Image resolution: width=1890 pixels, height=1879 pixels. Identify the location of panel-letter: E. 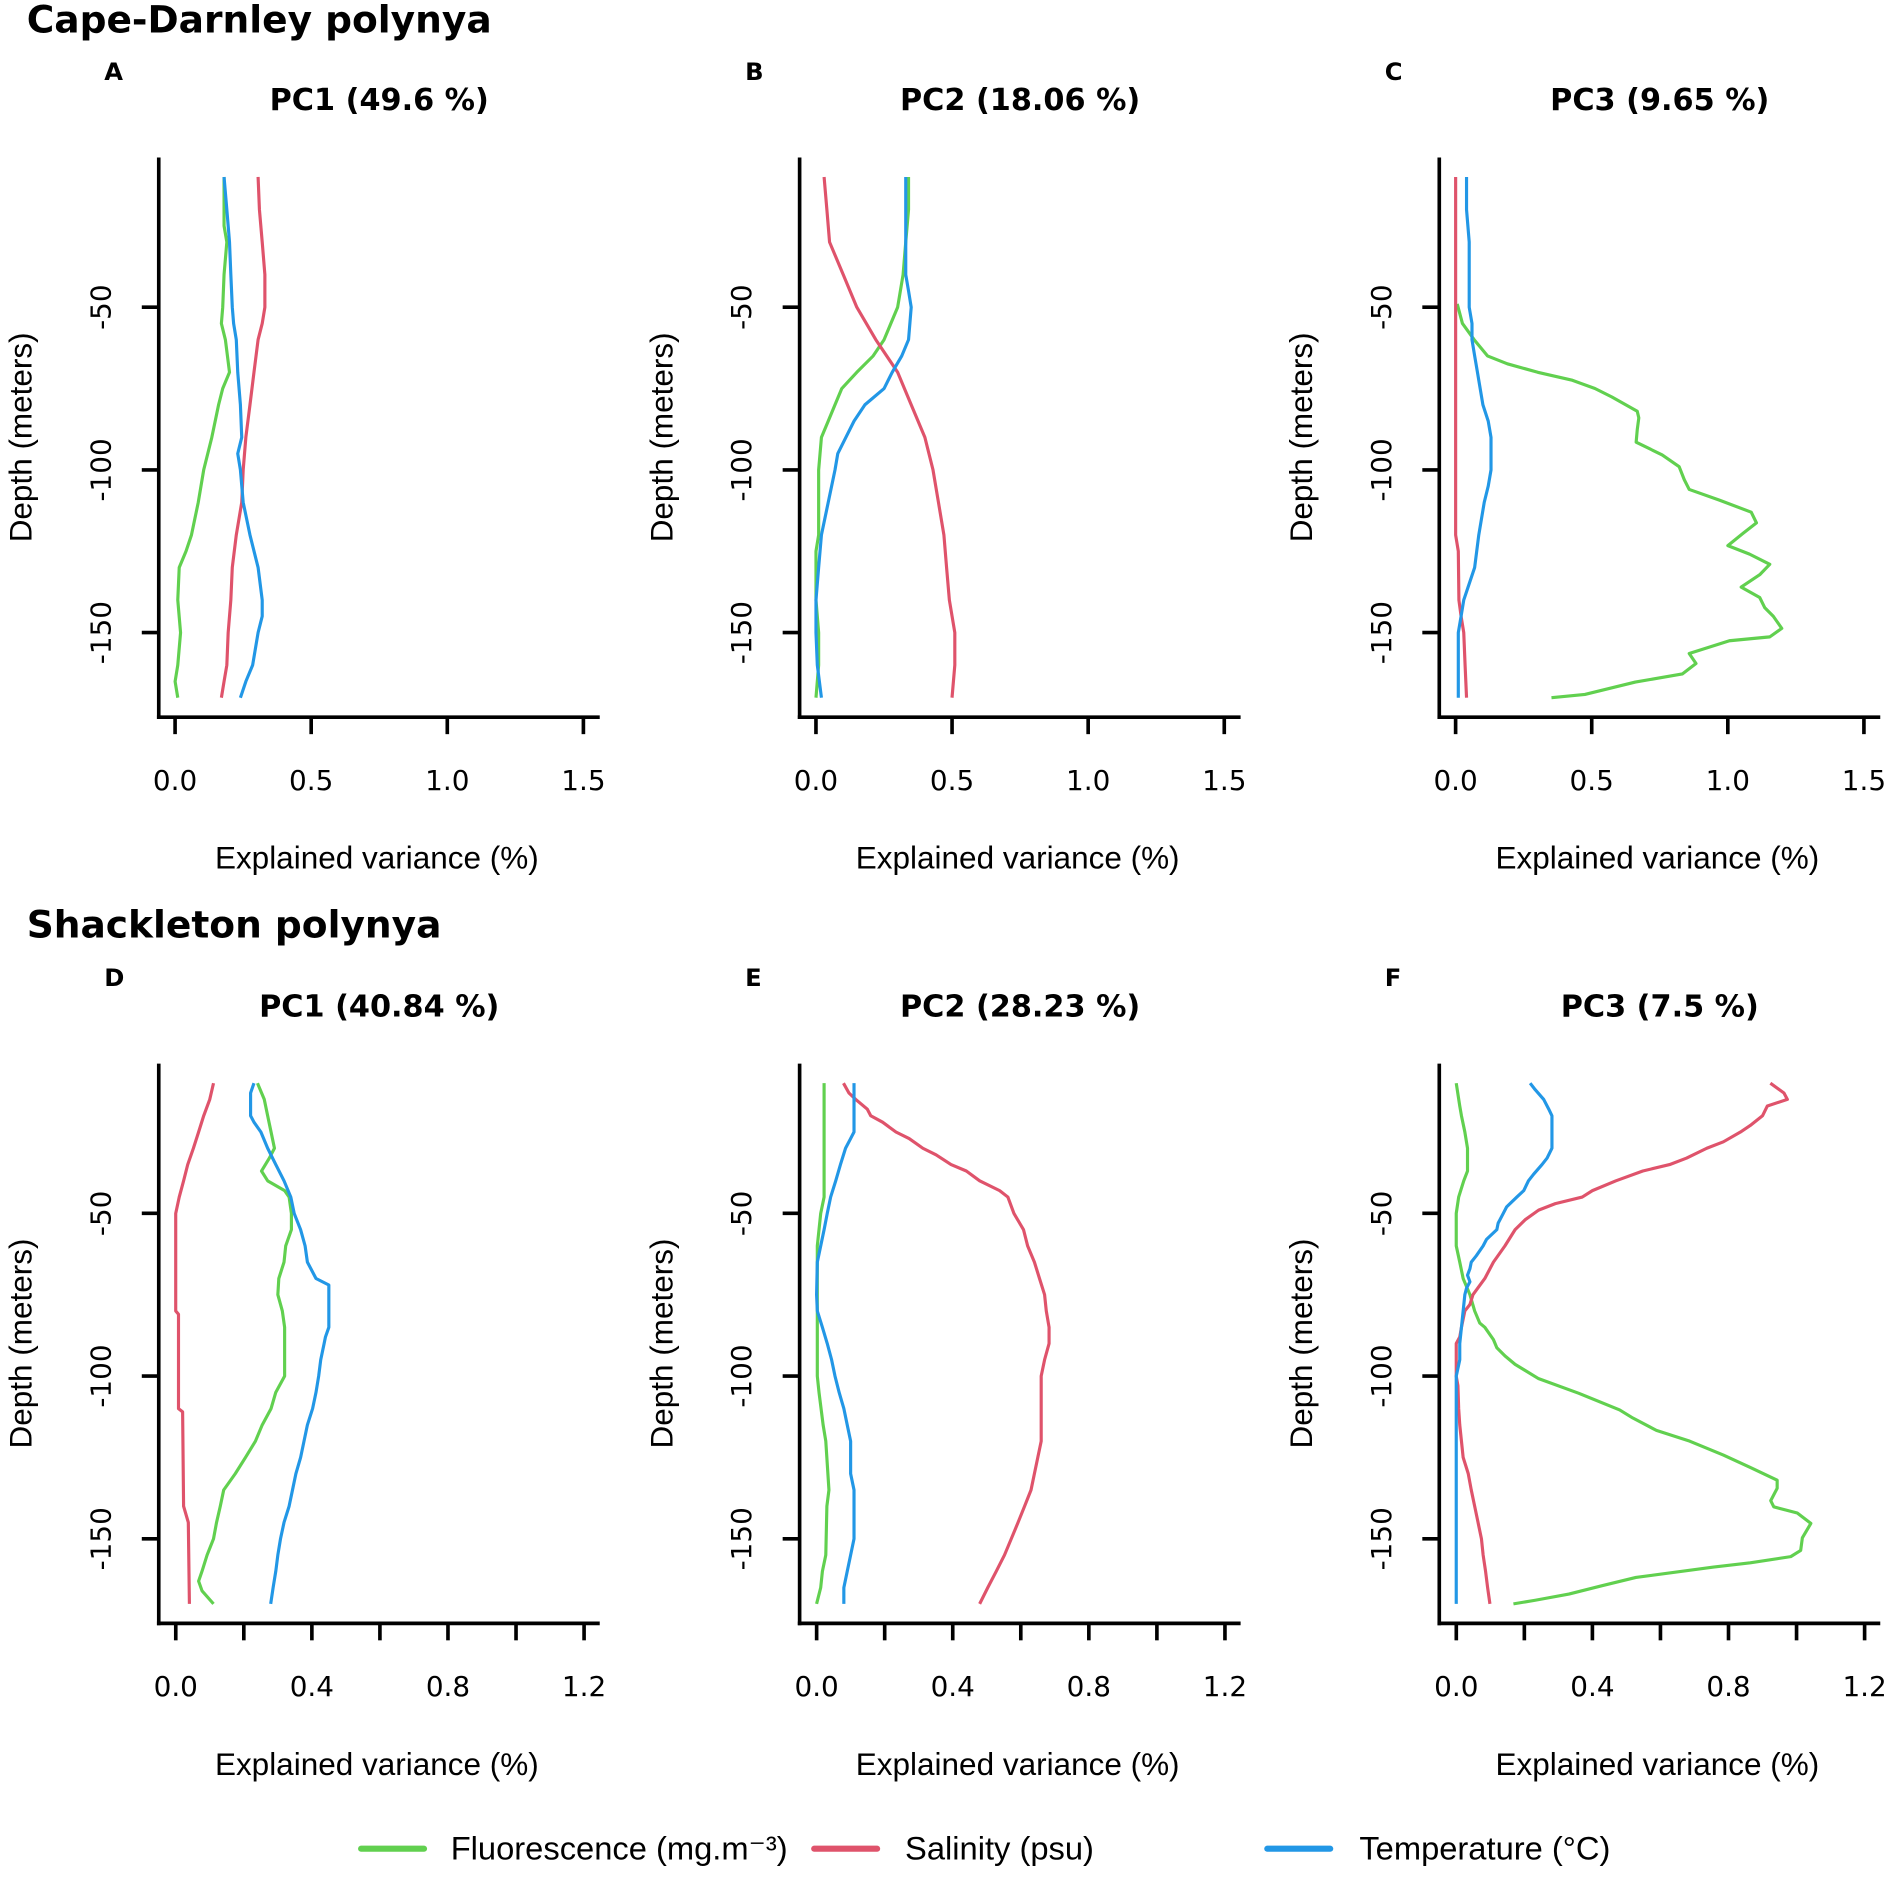
(753, 978).